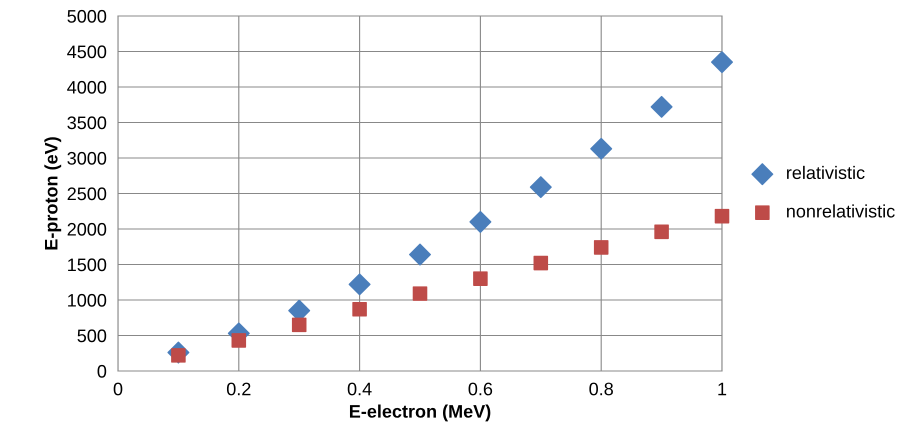 This screenshot has height=448, width=903. I want to click on x-tick-label: 0.4, so click(360, 389).